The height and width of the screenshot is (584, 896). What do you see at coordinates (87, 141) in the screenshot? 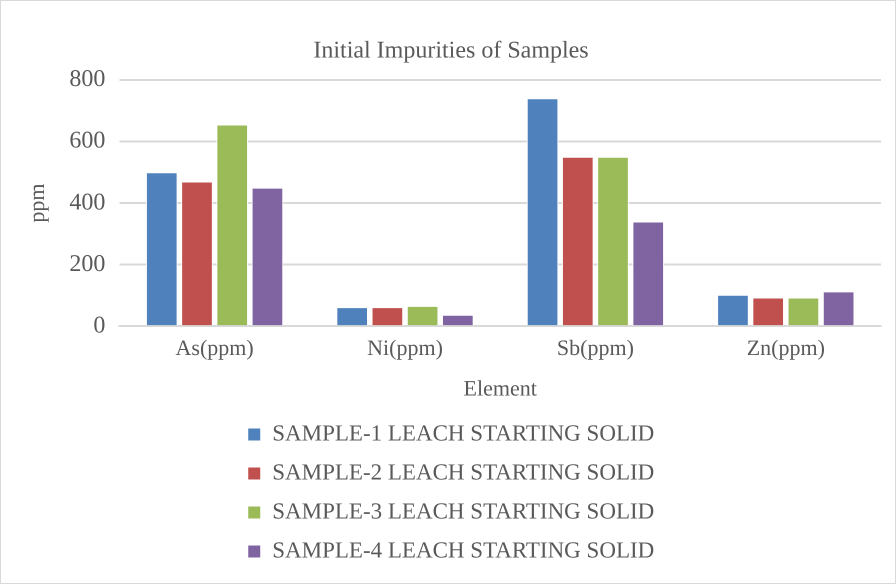
I see `y-tick-label: 600` at bounding box center [87, 141].